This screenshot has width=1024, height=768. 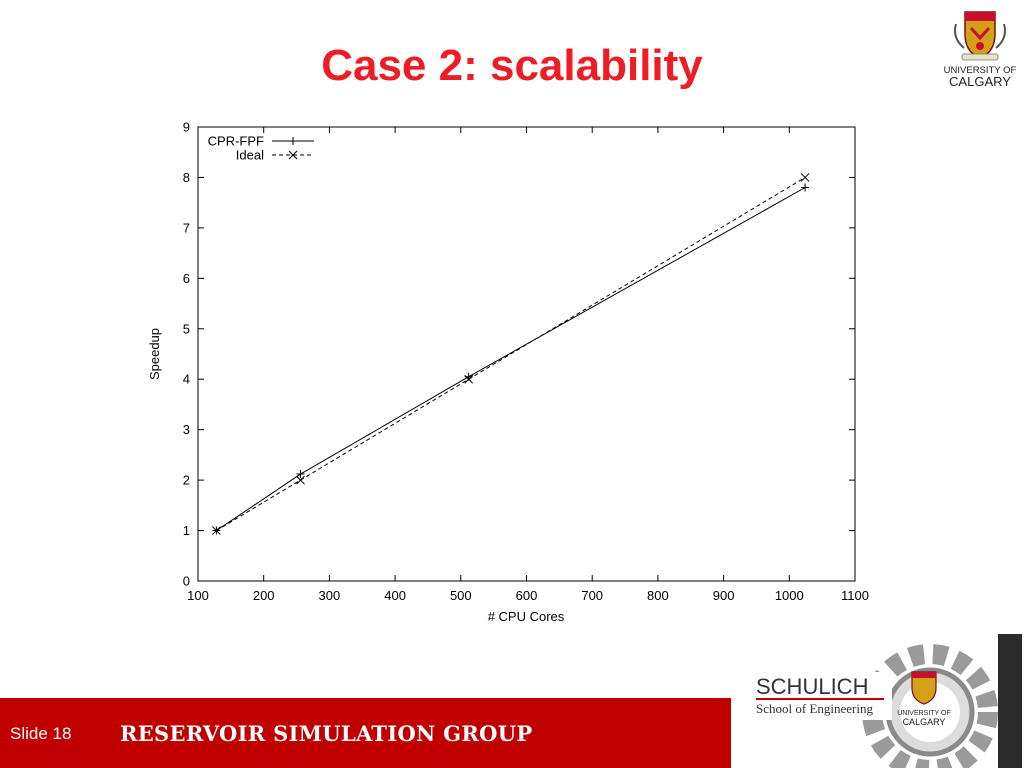 I want to click on y-tick-label: 7, so click(x=186, y=227).